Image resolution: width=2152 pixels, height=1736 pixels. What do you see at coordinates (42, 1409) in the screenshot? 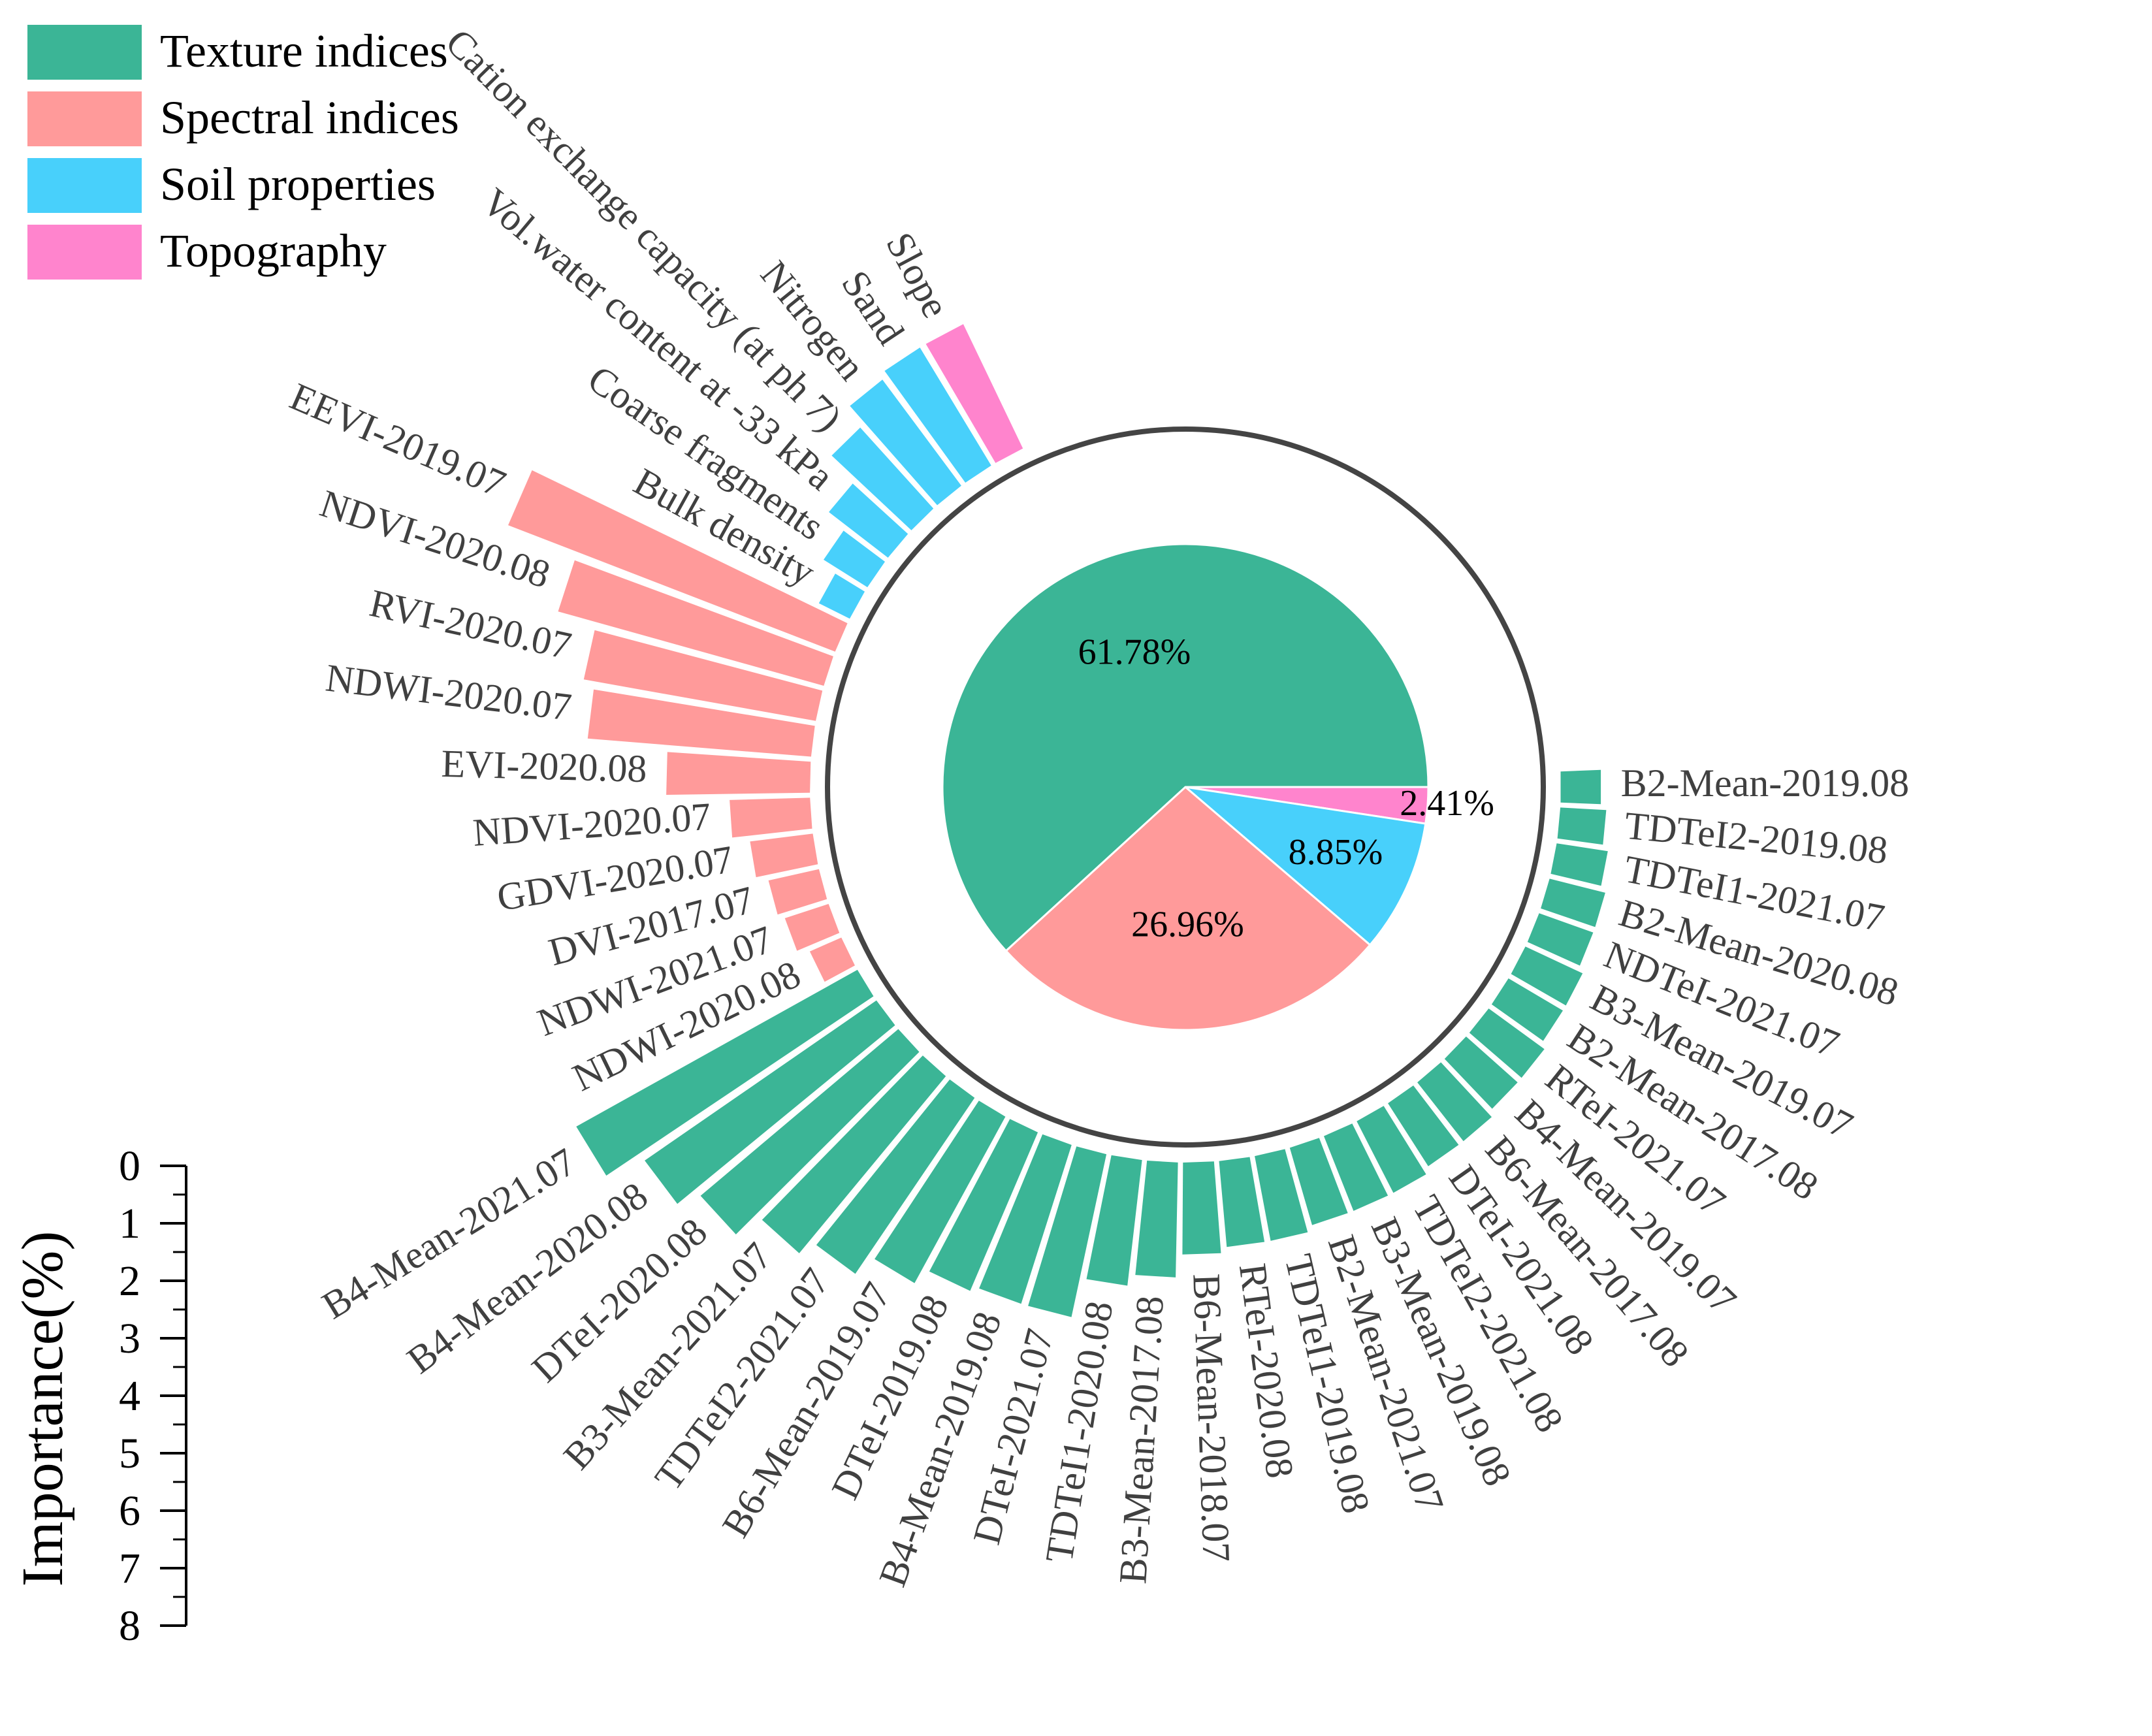
I see `scale-title: Importance(%)` at bounding box center [42, 1409].